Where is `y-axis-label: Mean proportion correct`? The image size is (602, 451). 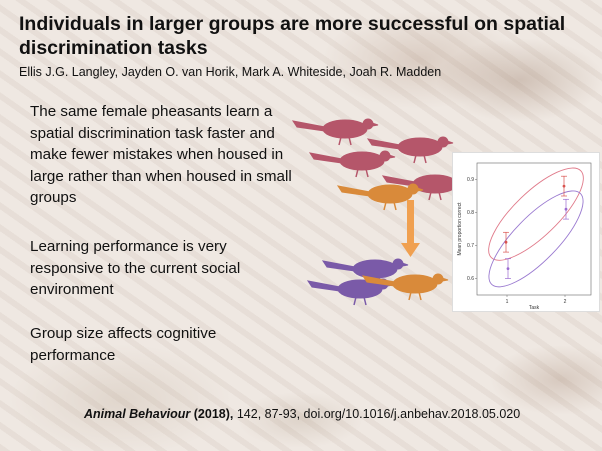
y-axis-label: Mean proportion correct is located at coordinates (460, 229).